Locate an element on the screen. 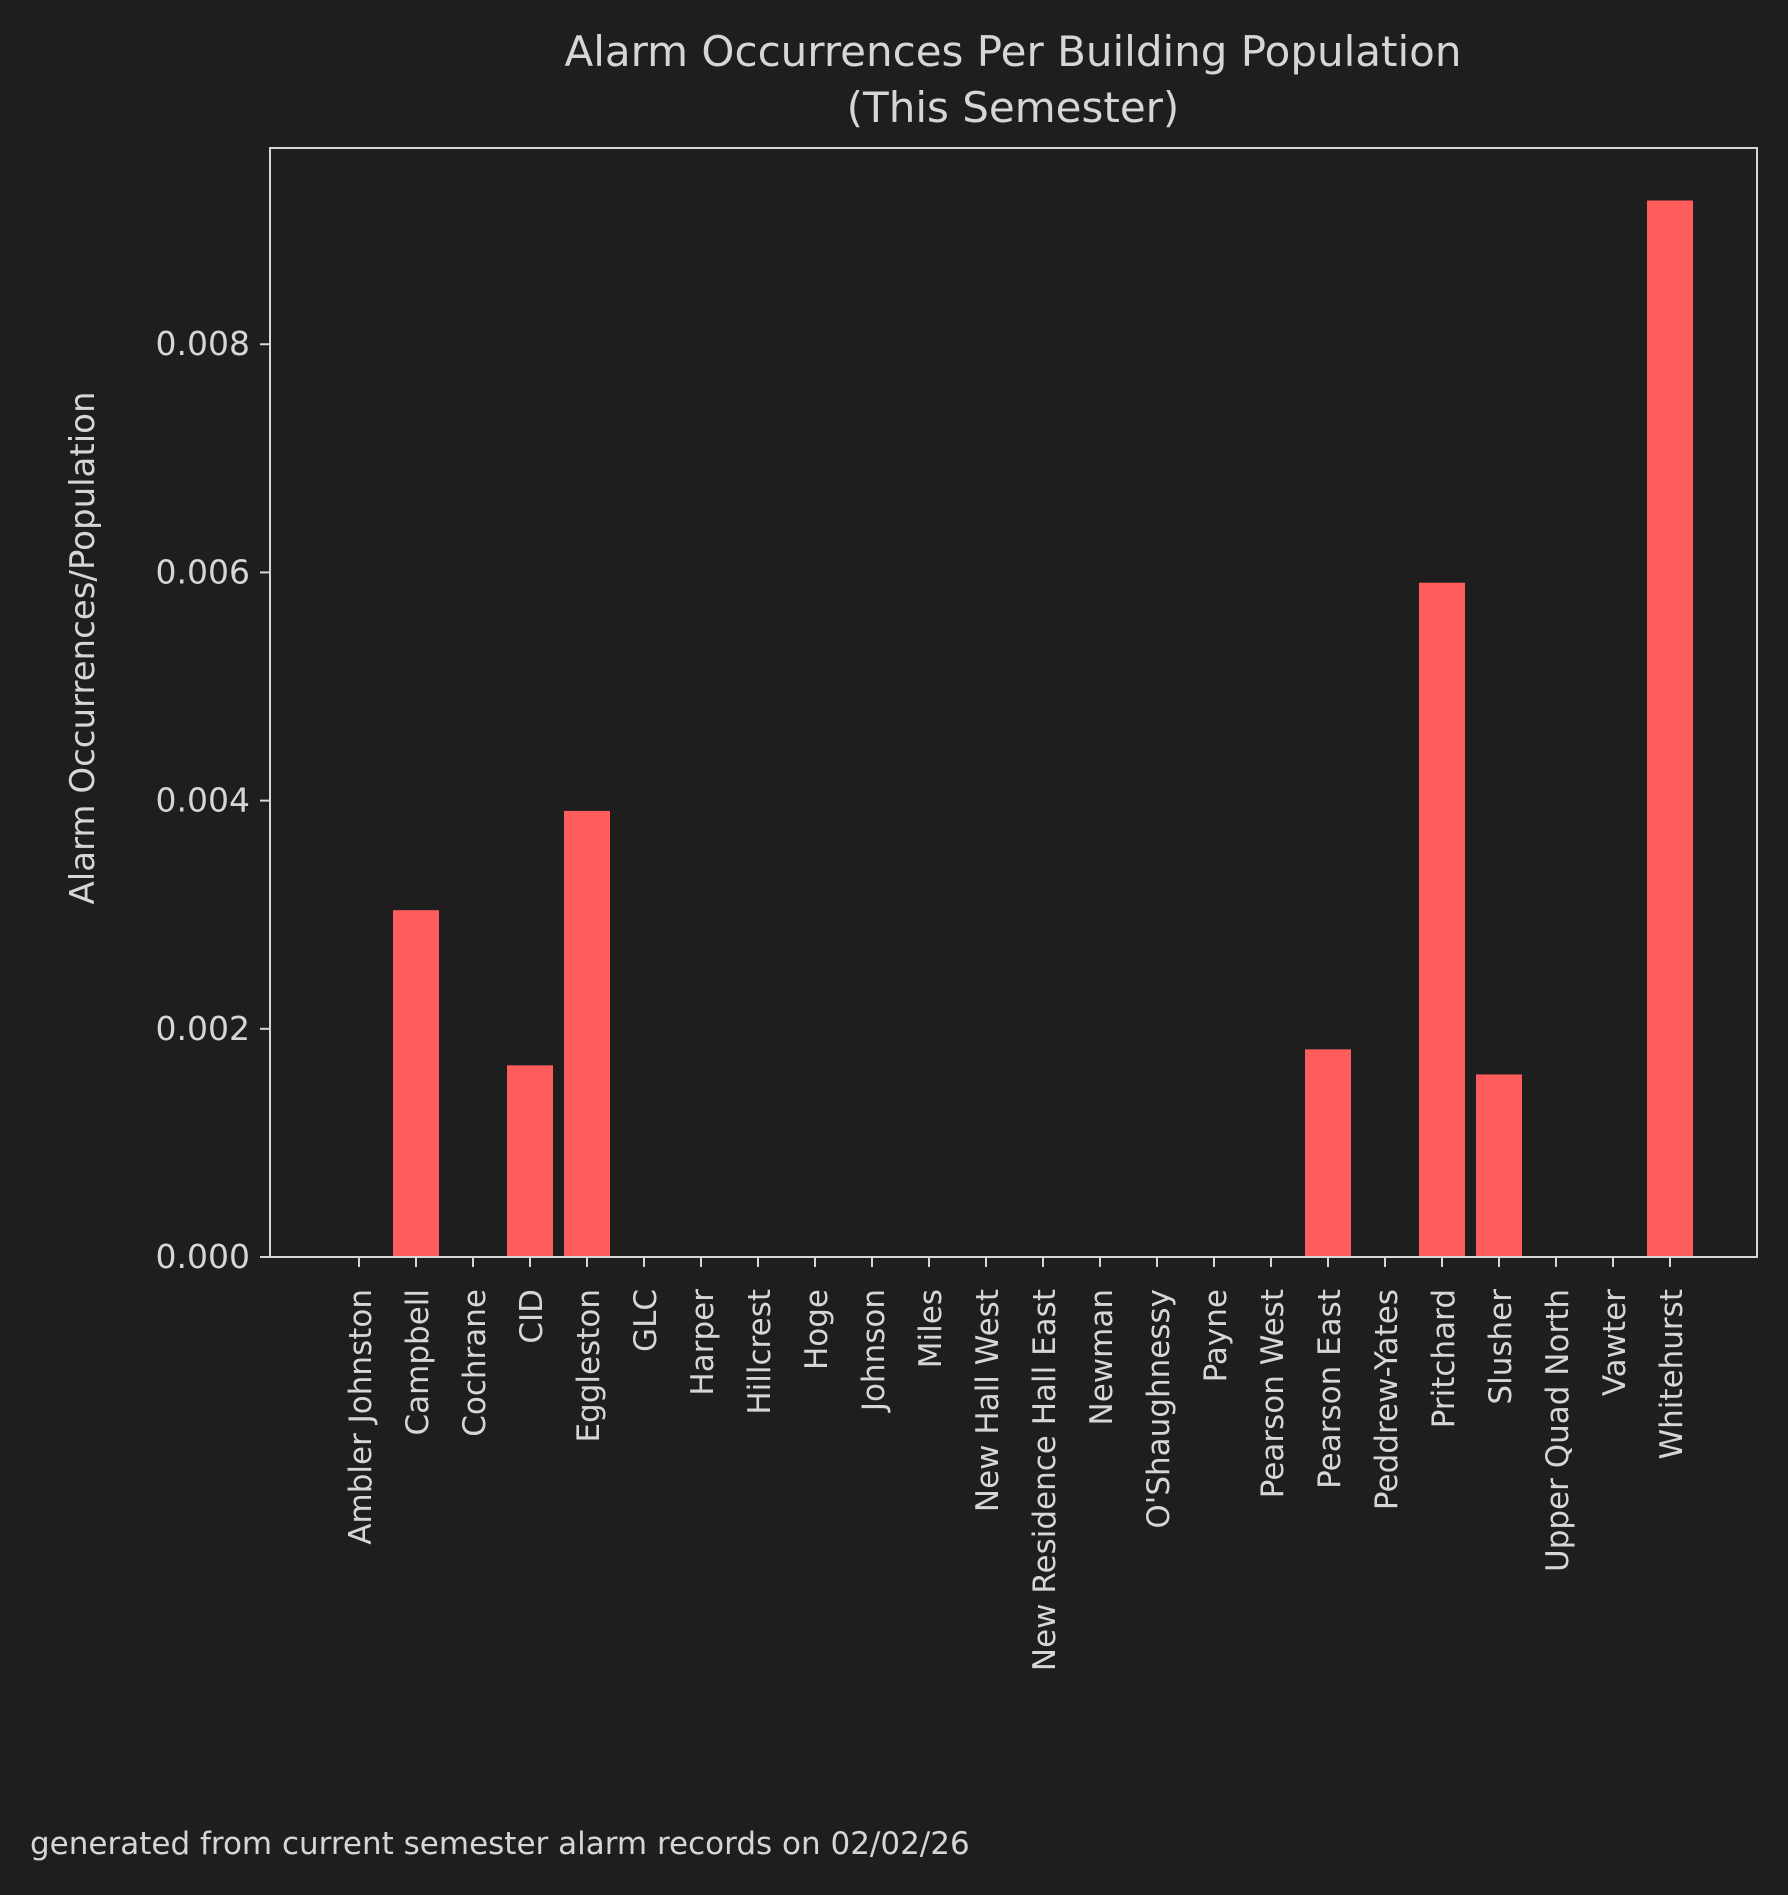 Image resolution: width=1788 pixels, height=1895 pixels. x-tick-label: Pearson West is located at coordinates (1273, 1393).